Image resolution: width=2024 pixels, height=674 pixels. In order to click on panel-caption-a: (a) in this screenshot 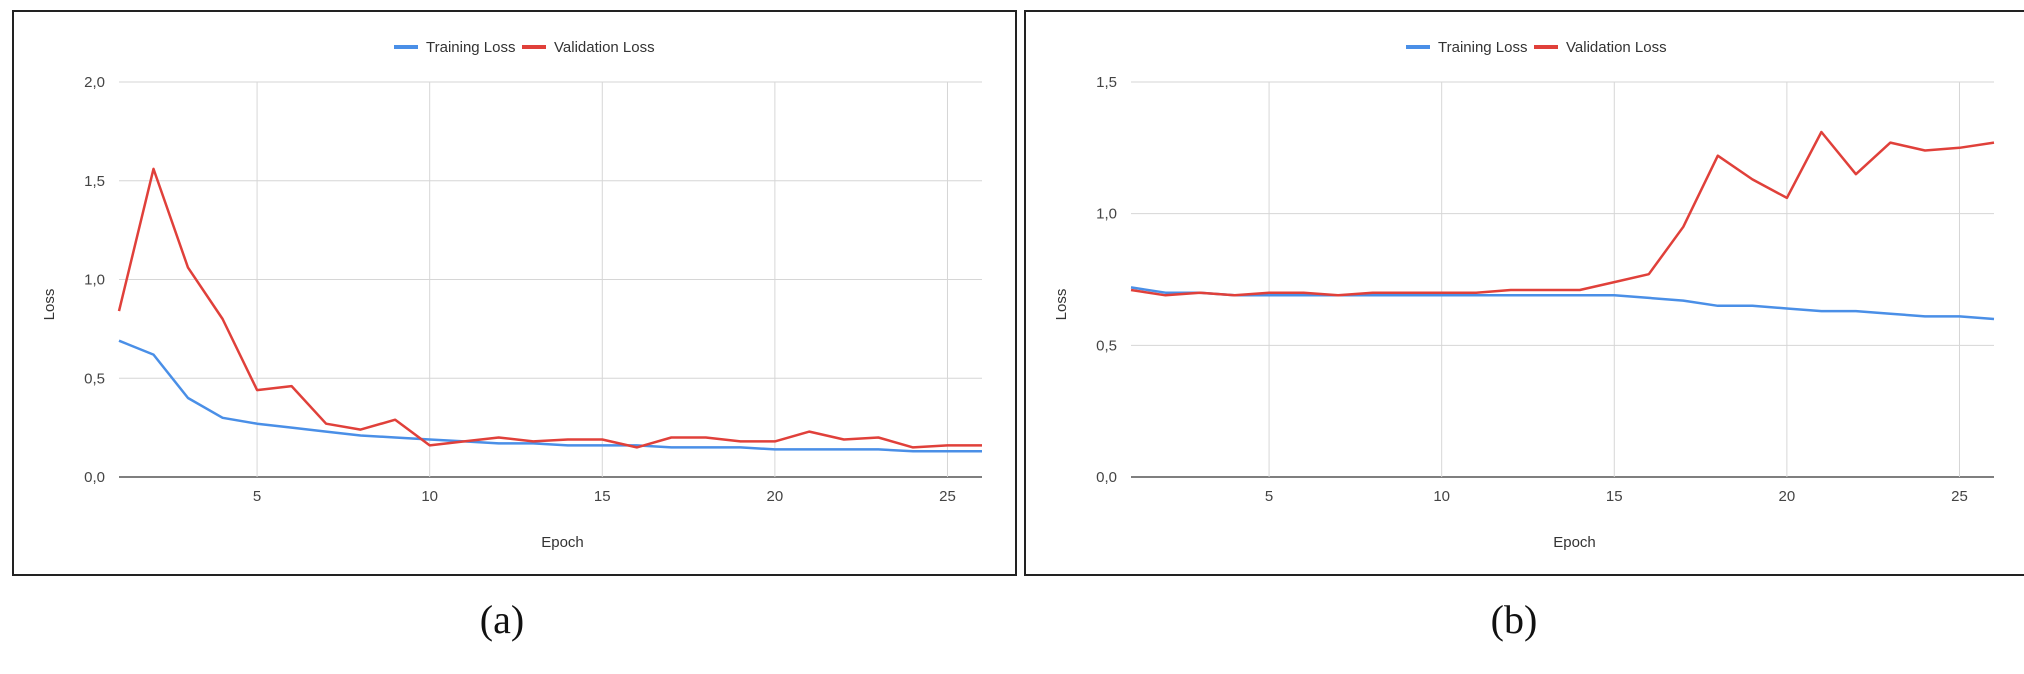, I will do `click(502, 619)`.